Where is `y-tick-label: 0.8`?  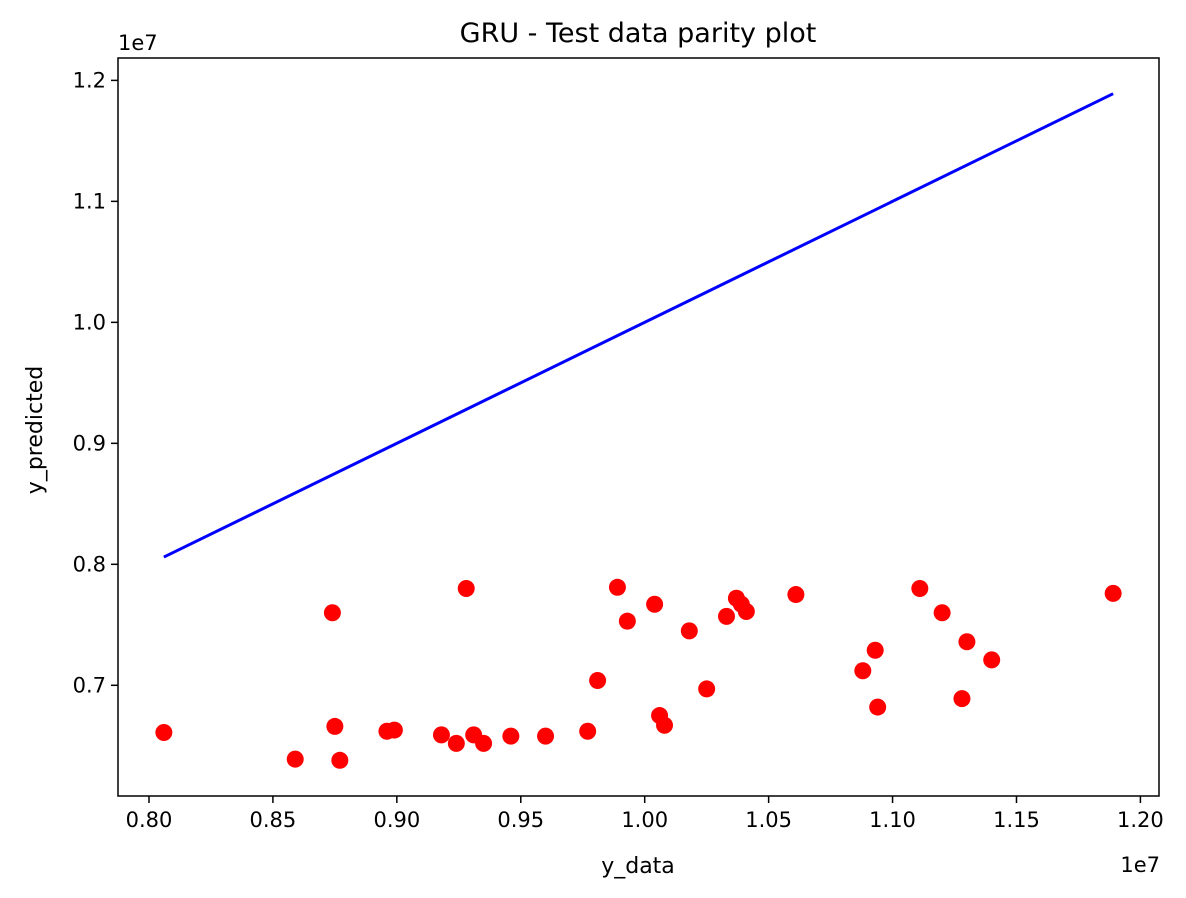
y-tick-label: 0.8 is located at coordinates (89, 564).